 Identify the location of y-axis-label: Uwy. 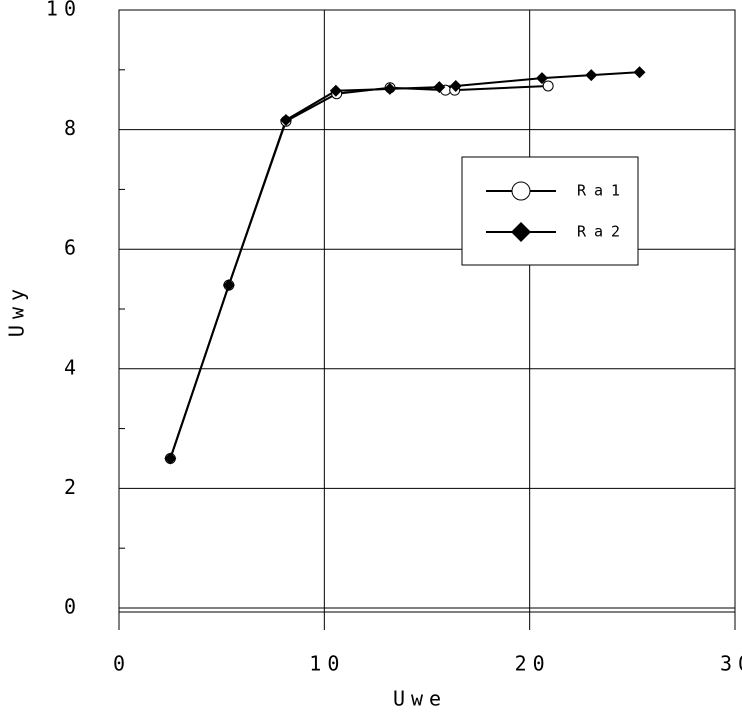
(17, 310).